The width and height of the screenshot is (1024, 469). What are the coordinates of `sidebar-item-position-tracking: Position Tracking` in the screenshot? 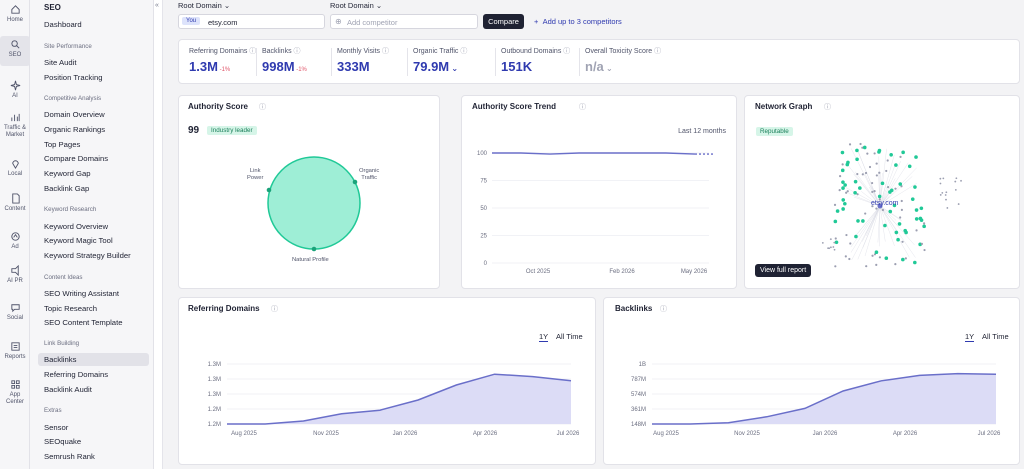 It's located at (73, 77).